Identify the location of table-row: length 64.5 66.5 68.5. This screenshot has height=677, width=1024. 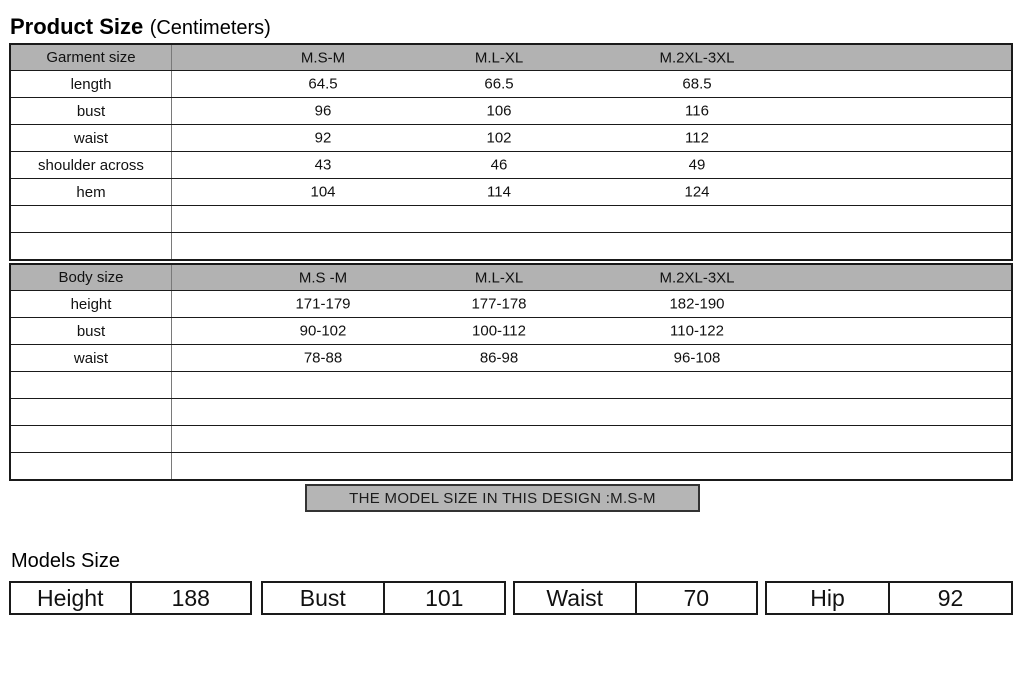
(511, 84).